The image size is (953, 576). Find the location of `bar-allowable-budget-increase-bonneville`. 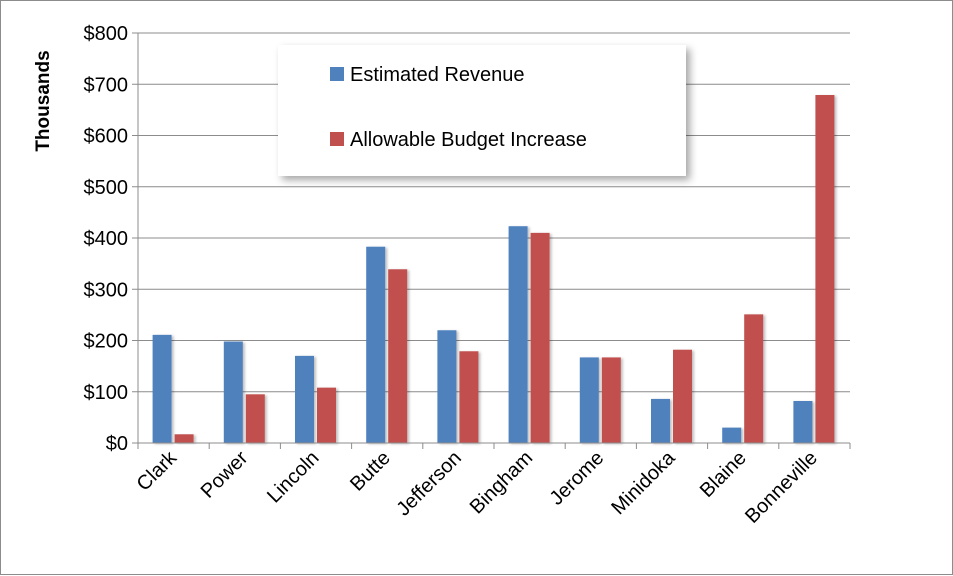

bar-allowable-budget-increase-bonneville is located at coordinates (825, 269).